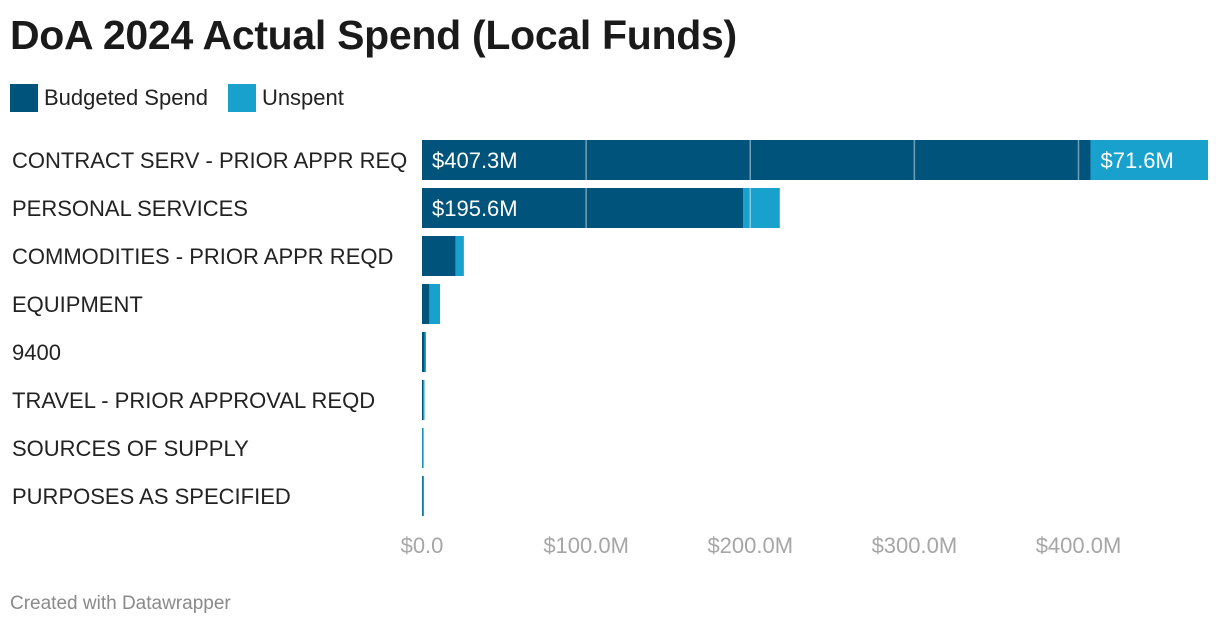 The width and height of the screenshot is (1220, 628). Describe the element at coordinates (77, 304) in the screenshot. I see `category-label: EQUIPMENT` at that location.